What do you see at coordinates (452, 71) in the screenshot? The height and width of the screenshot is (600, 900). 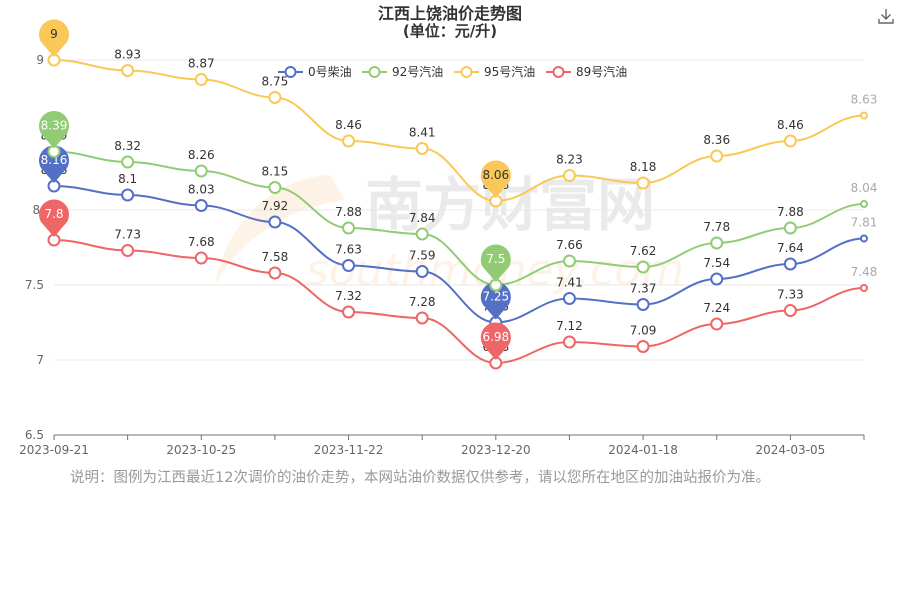 I see `legend: 0号柴油 92号汽油 95号汽油 89号汽油` at bounding box center [452, 71].